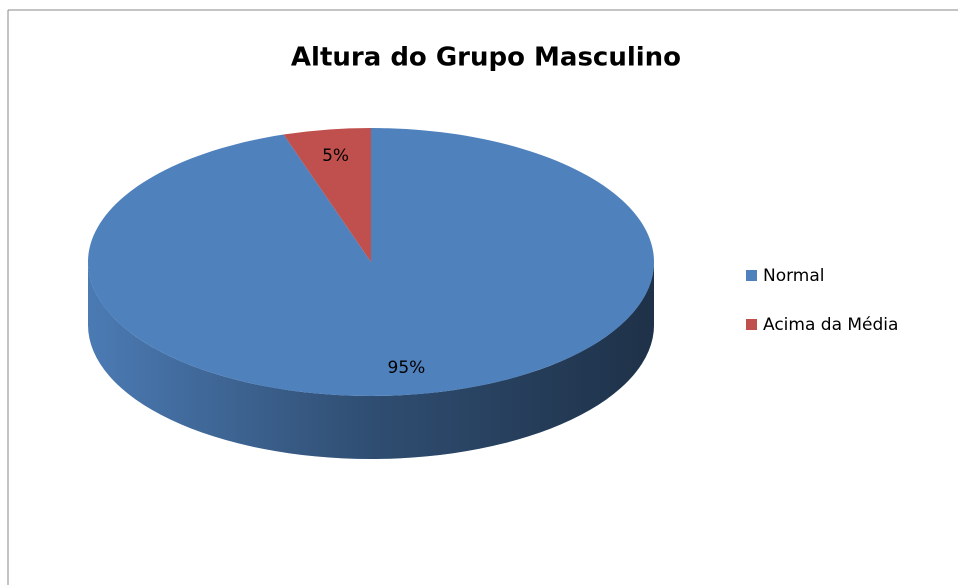  What do you see at coordinates (486, 58) in the screenshot?
I see `chart-title: Altura do Grupo Masculino` at bounding box center [486, 58].